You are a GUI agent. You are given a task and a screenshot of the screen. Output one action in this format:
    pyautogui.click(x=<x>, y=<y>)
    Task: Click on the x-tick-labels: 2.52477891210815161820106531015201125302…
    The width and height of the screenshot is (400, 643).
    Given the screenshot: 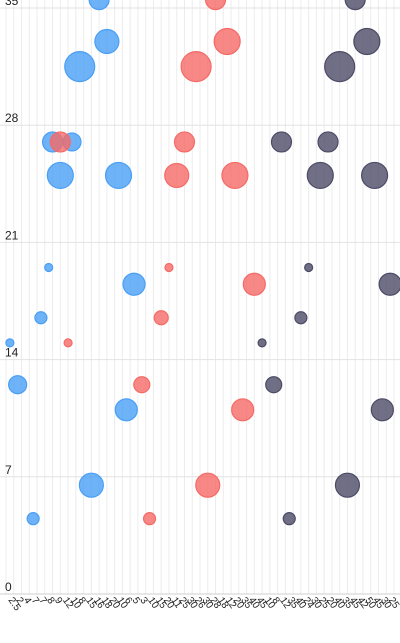 What is the action you would take?
    pyautogui.click(x=203, y=604)
    